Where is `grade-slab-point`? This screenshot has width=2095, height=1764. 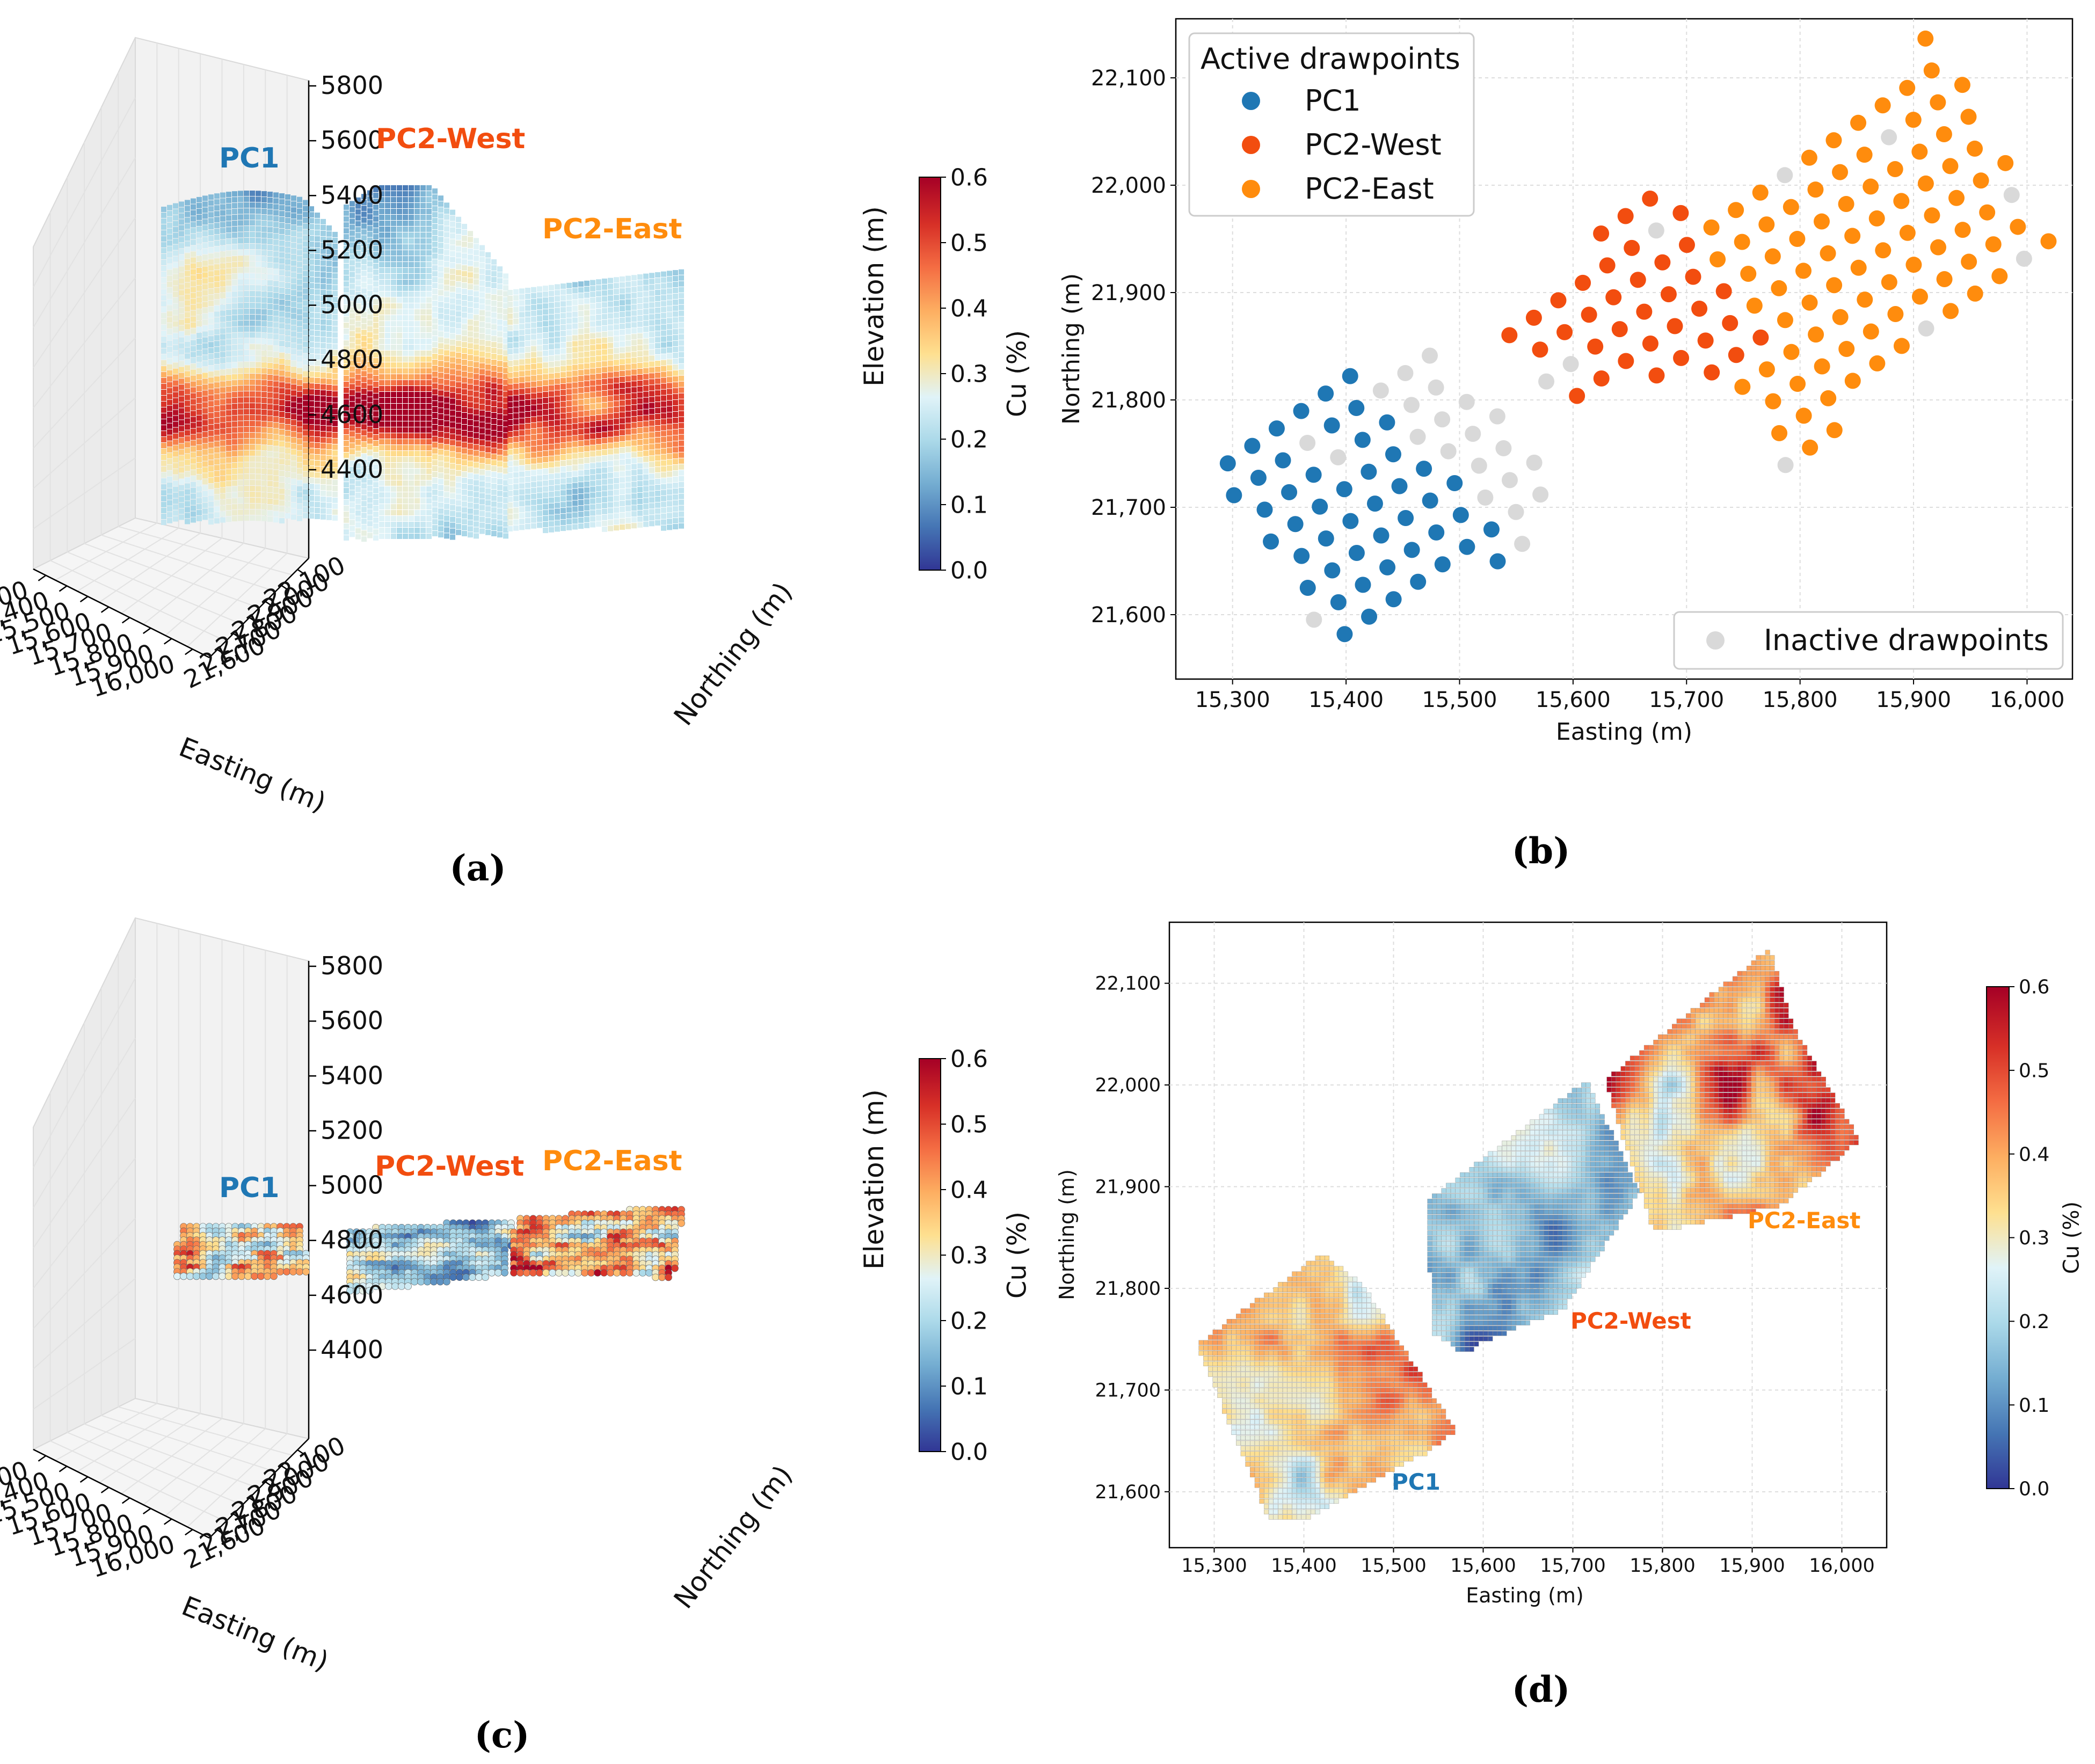
grade-slab-point is located at coordinates (222, 1276).